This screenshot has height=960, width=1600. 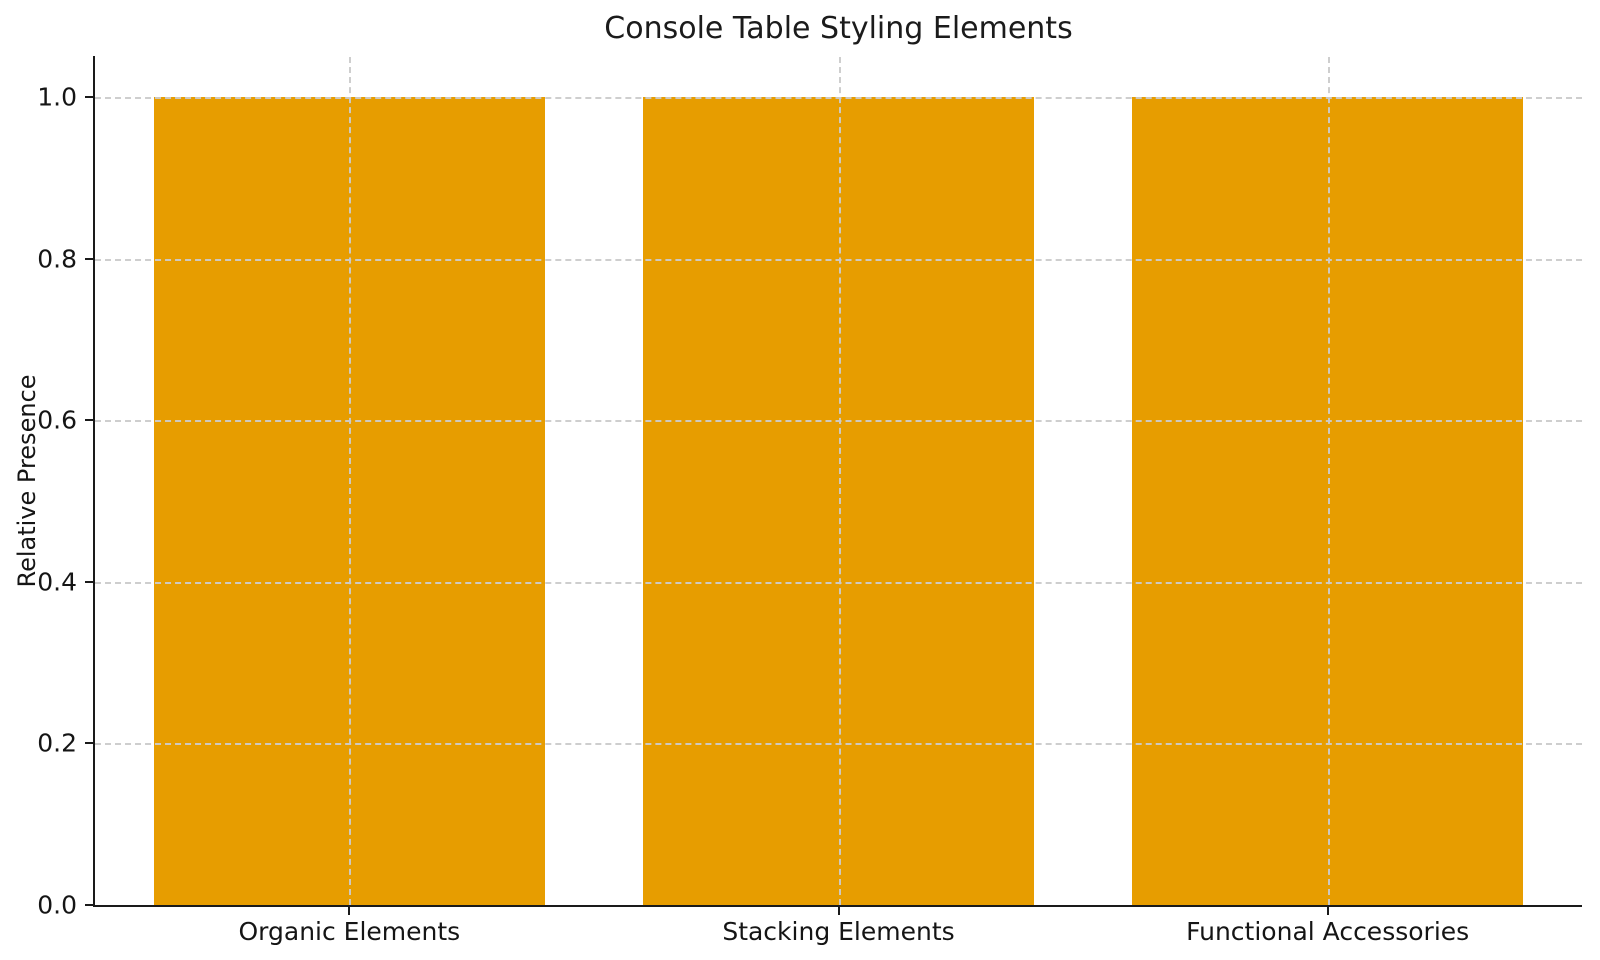 What do you see at coordinates (57, 97) in the screenshot?
I see `y-tick-label-1.0: 1.0` at bounding box center [57, 97].